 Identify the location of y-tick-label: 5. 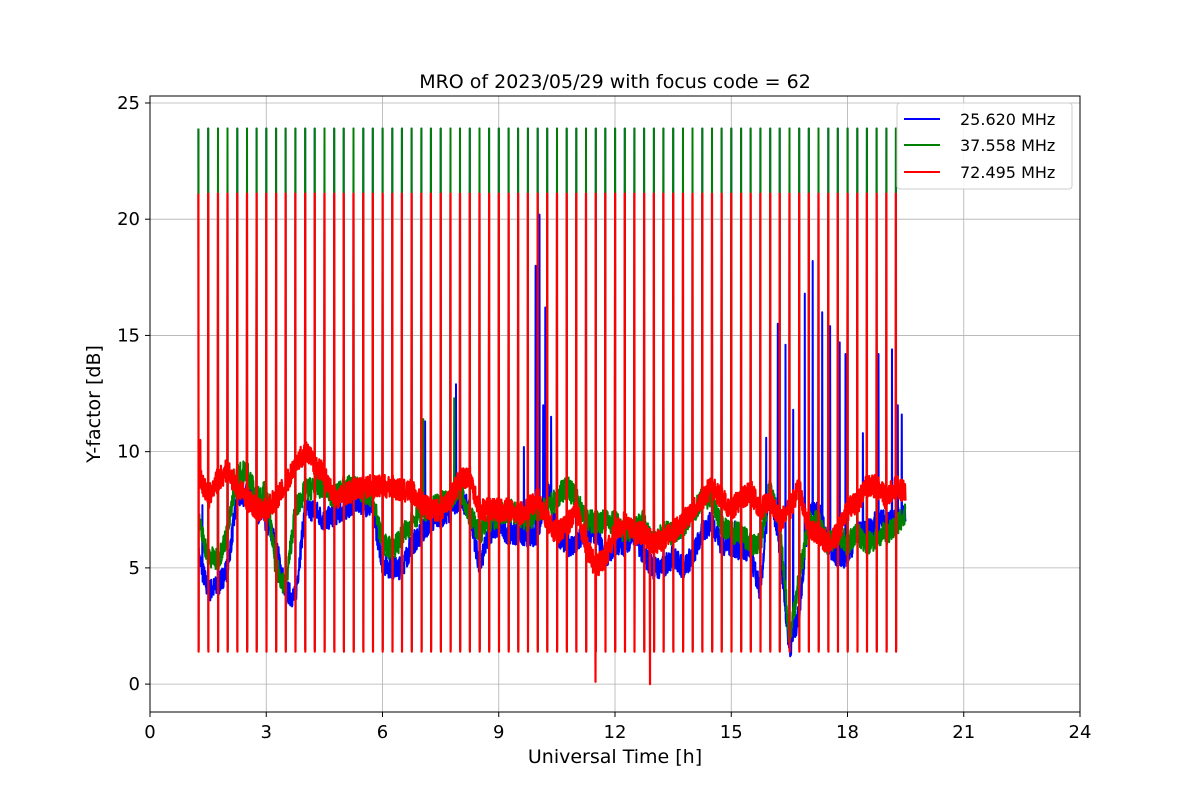
(134, 568).